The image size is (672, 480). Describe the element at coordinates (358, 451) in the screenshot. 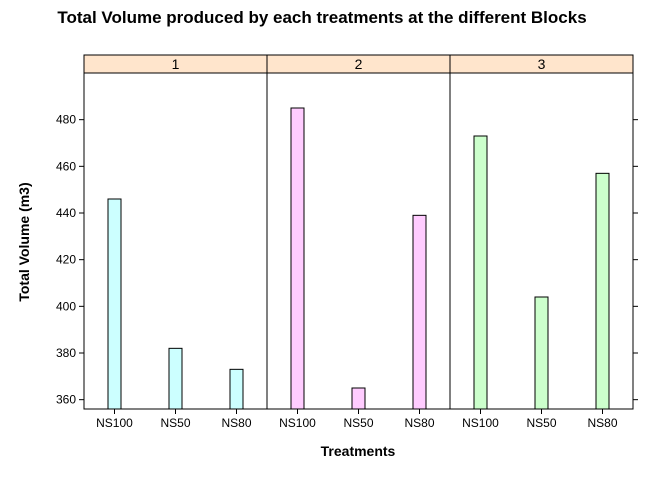

I see `x-axis-label: Treatments` at that location.